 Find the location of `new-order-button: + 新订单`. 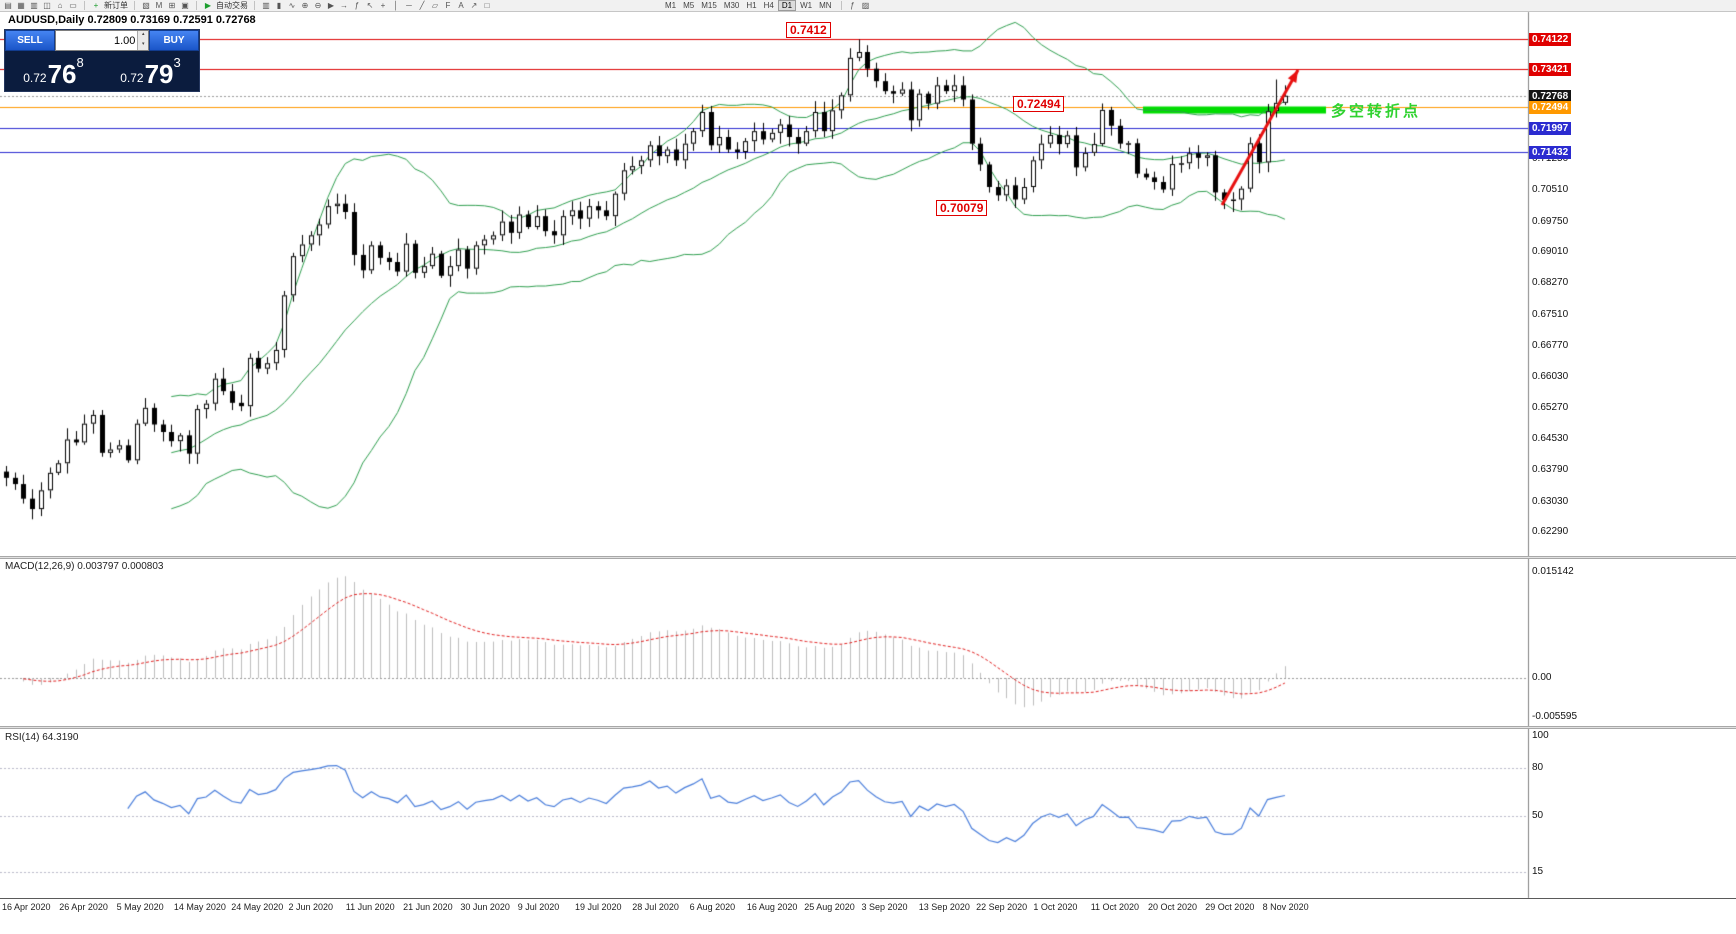

new-order-button: + 新订单 is located at coordinates (109, 5).